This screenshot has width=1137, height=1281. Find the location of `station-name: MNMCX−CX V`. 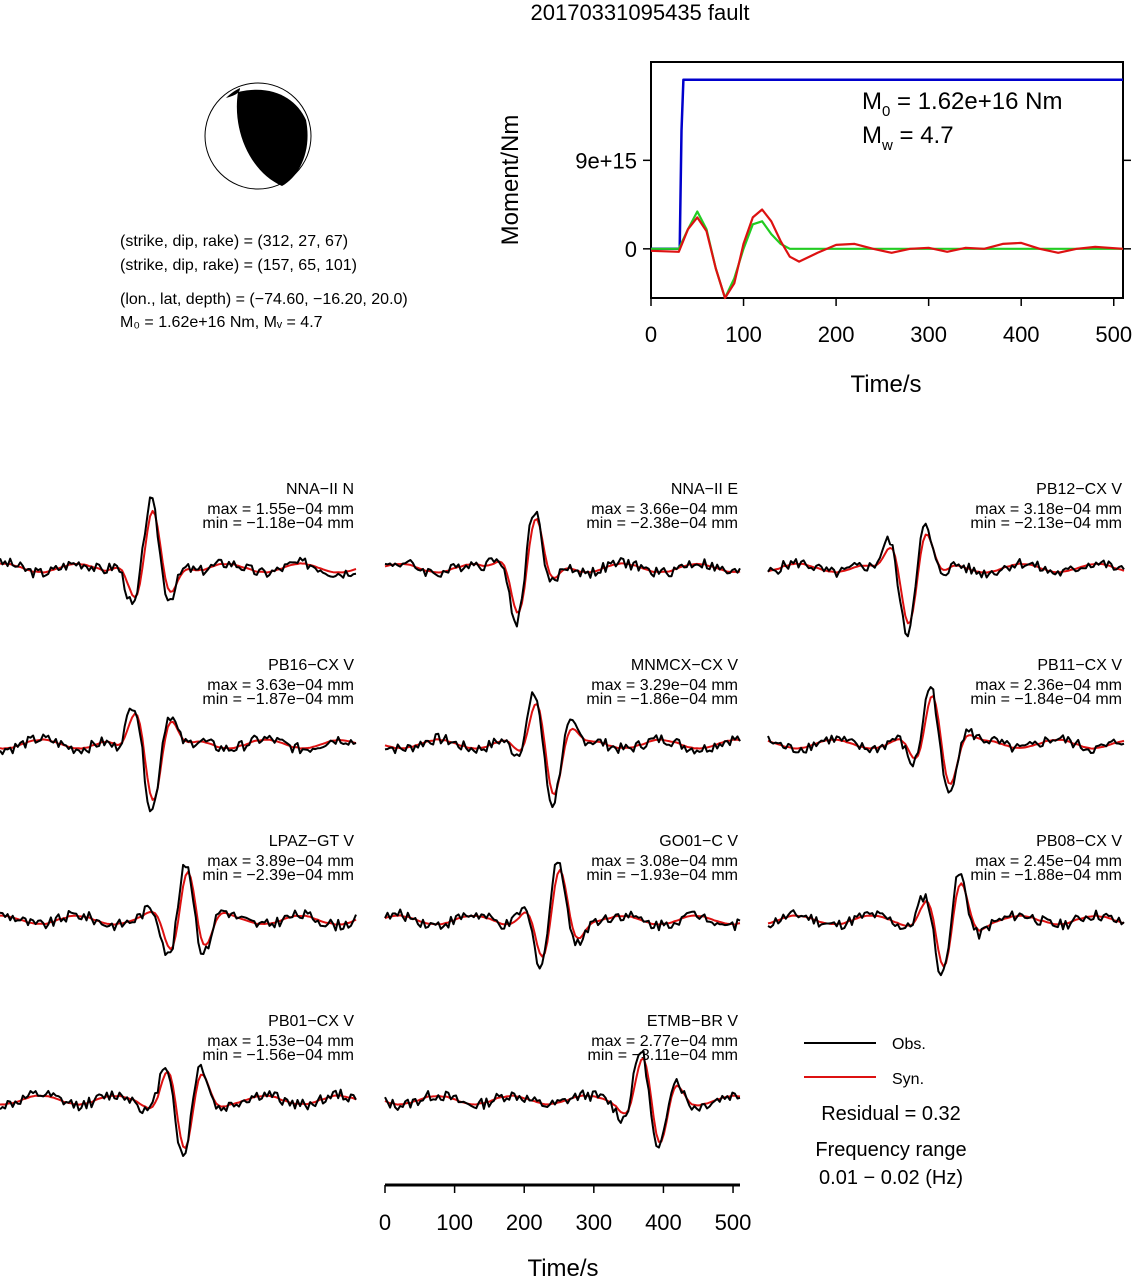

station-name: MNMCX−CX V is located at coordinates (684, 665).